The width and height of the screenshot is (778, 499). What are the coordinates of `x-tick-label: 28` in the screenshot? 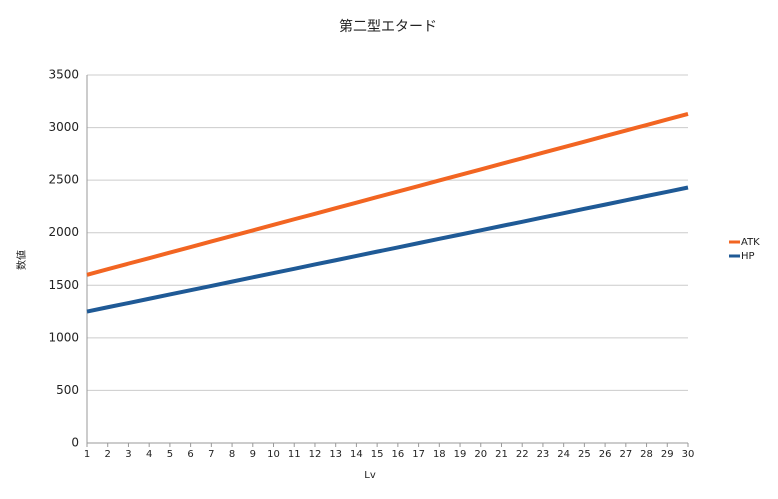 It's located at (646, 454).